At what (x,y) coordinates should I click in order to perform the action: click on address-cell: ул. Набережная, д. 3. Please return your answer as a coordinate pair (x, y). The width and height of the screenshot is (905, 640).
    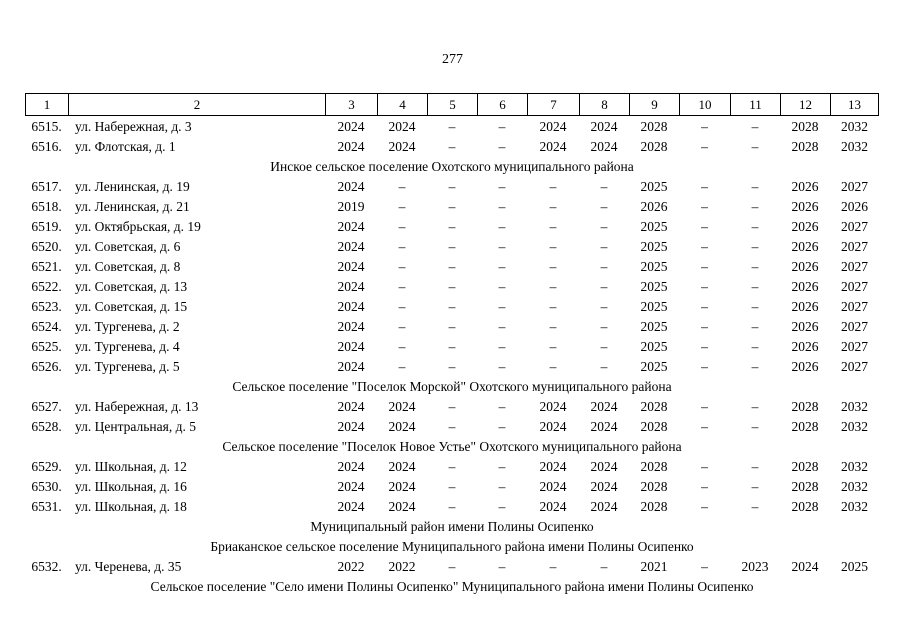
    Looking at the image, I should click on (133, 126).